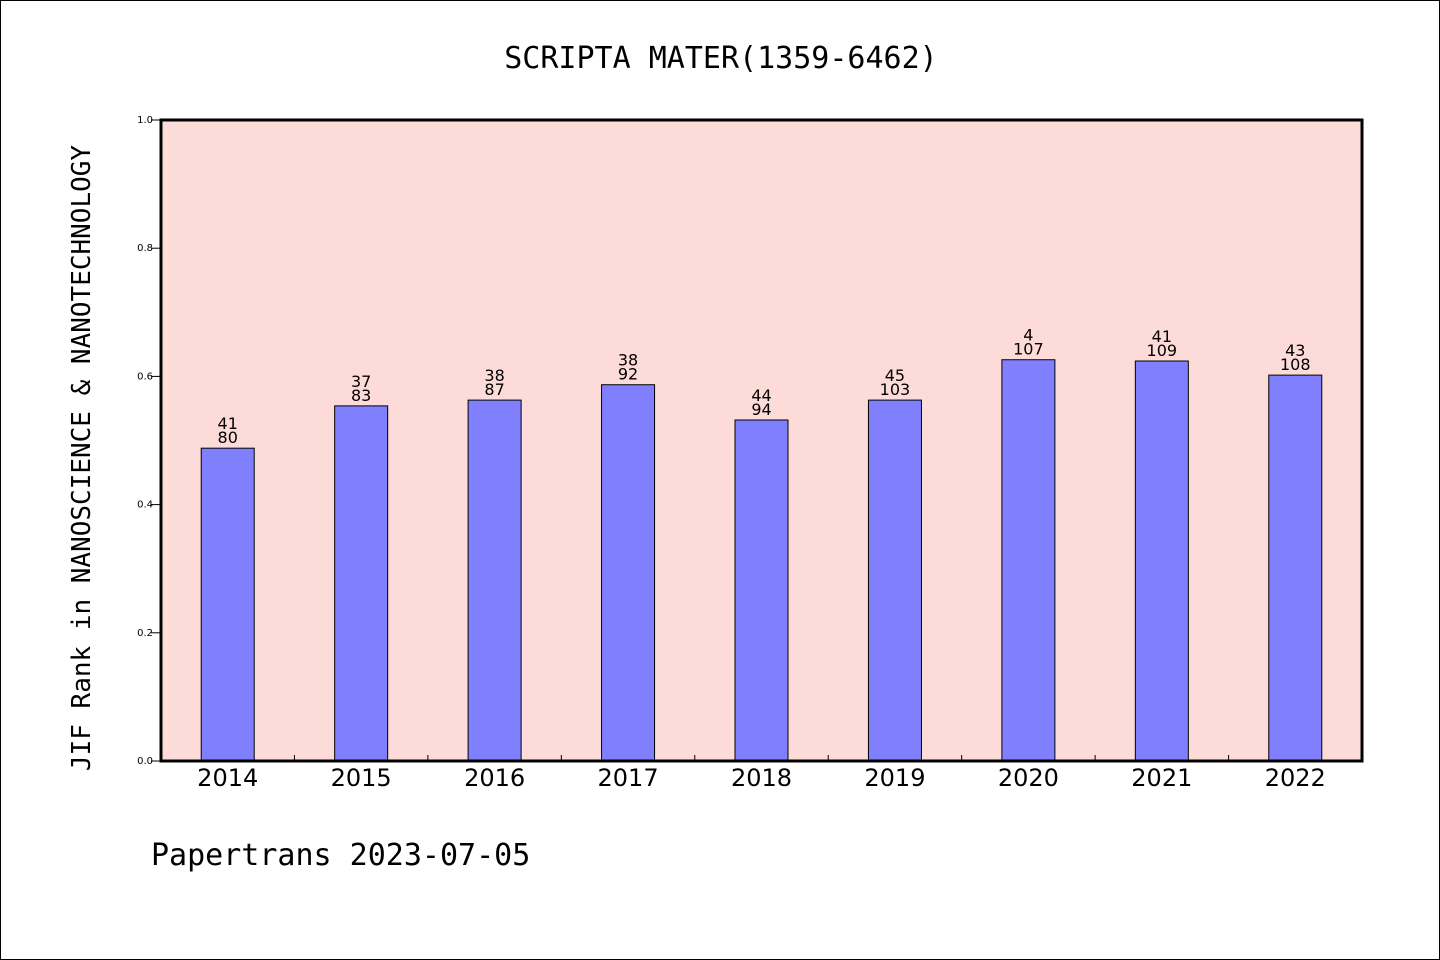  Describe the element at coordinates (895, 375) in the screenshot. I see `bar-rank-label: 45` at that location.